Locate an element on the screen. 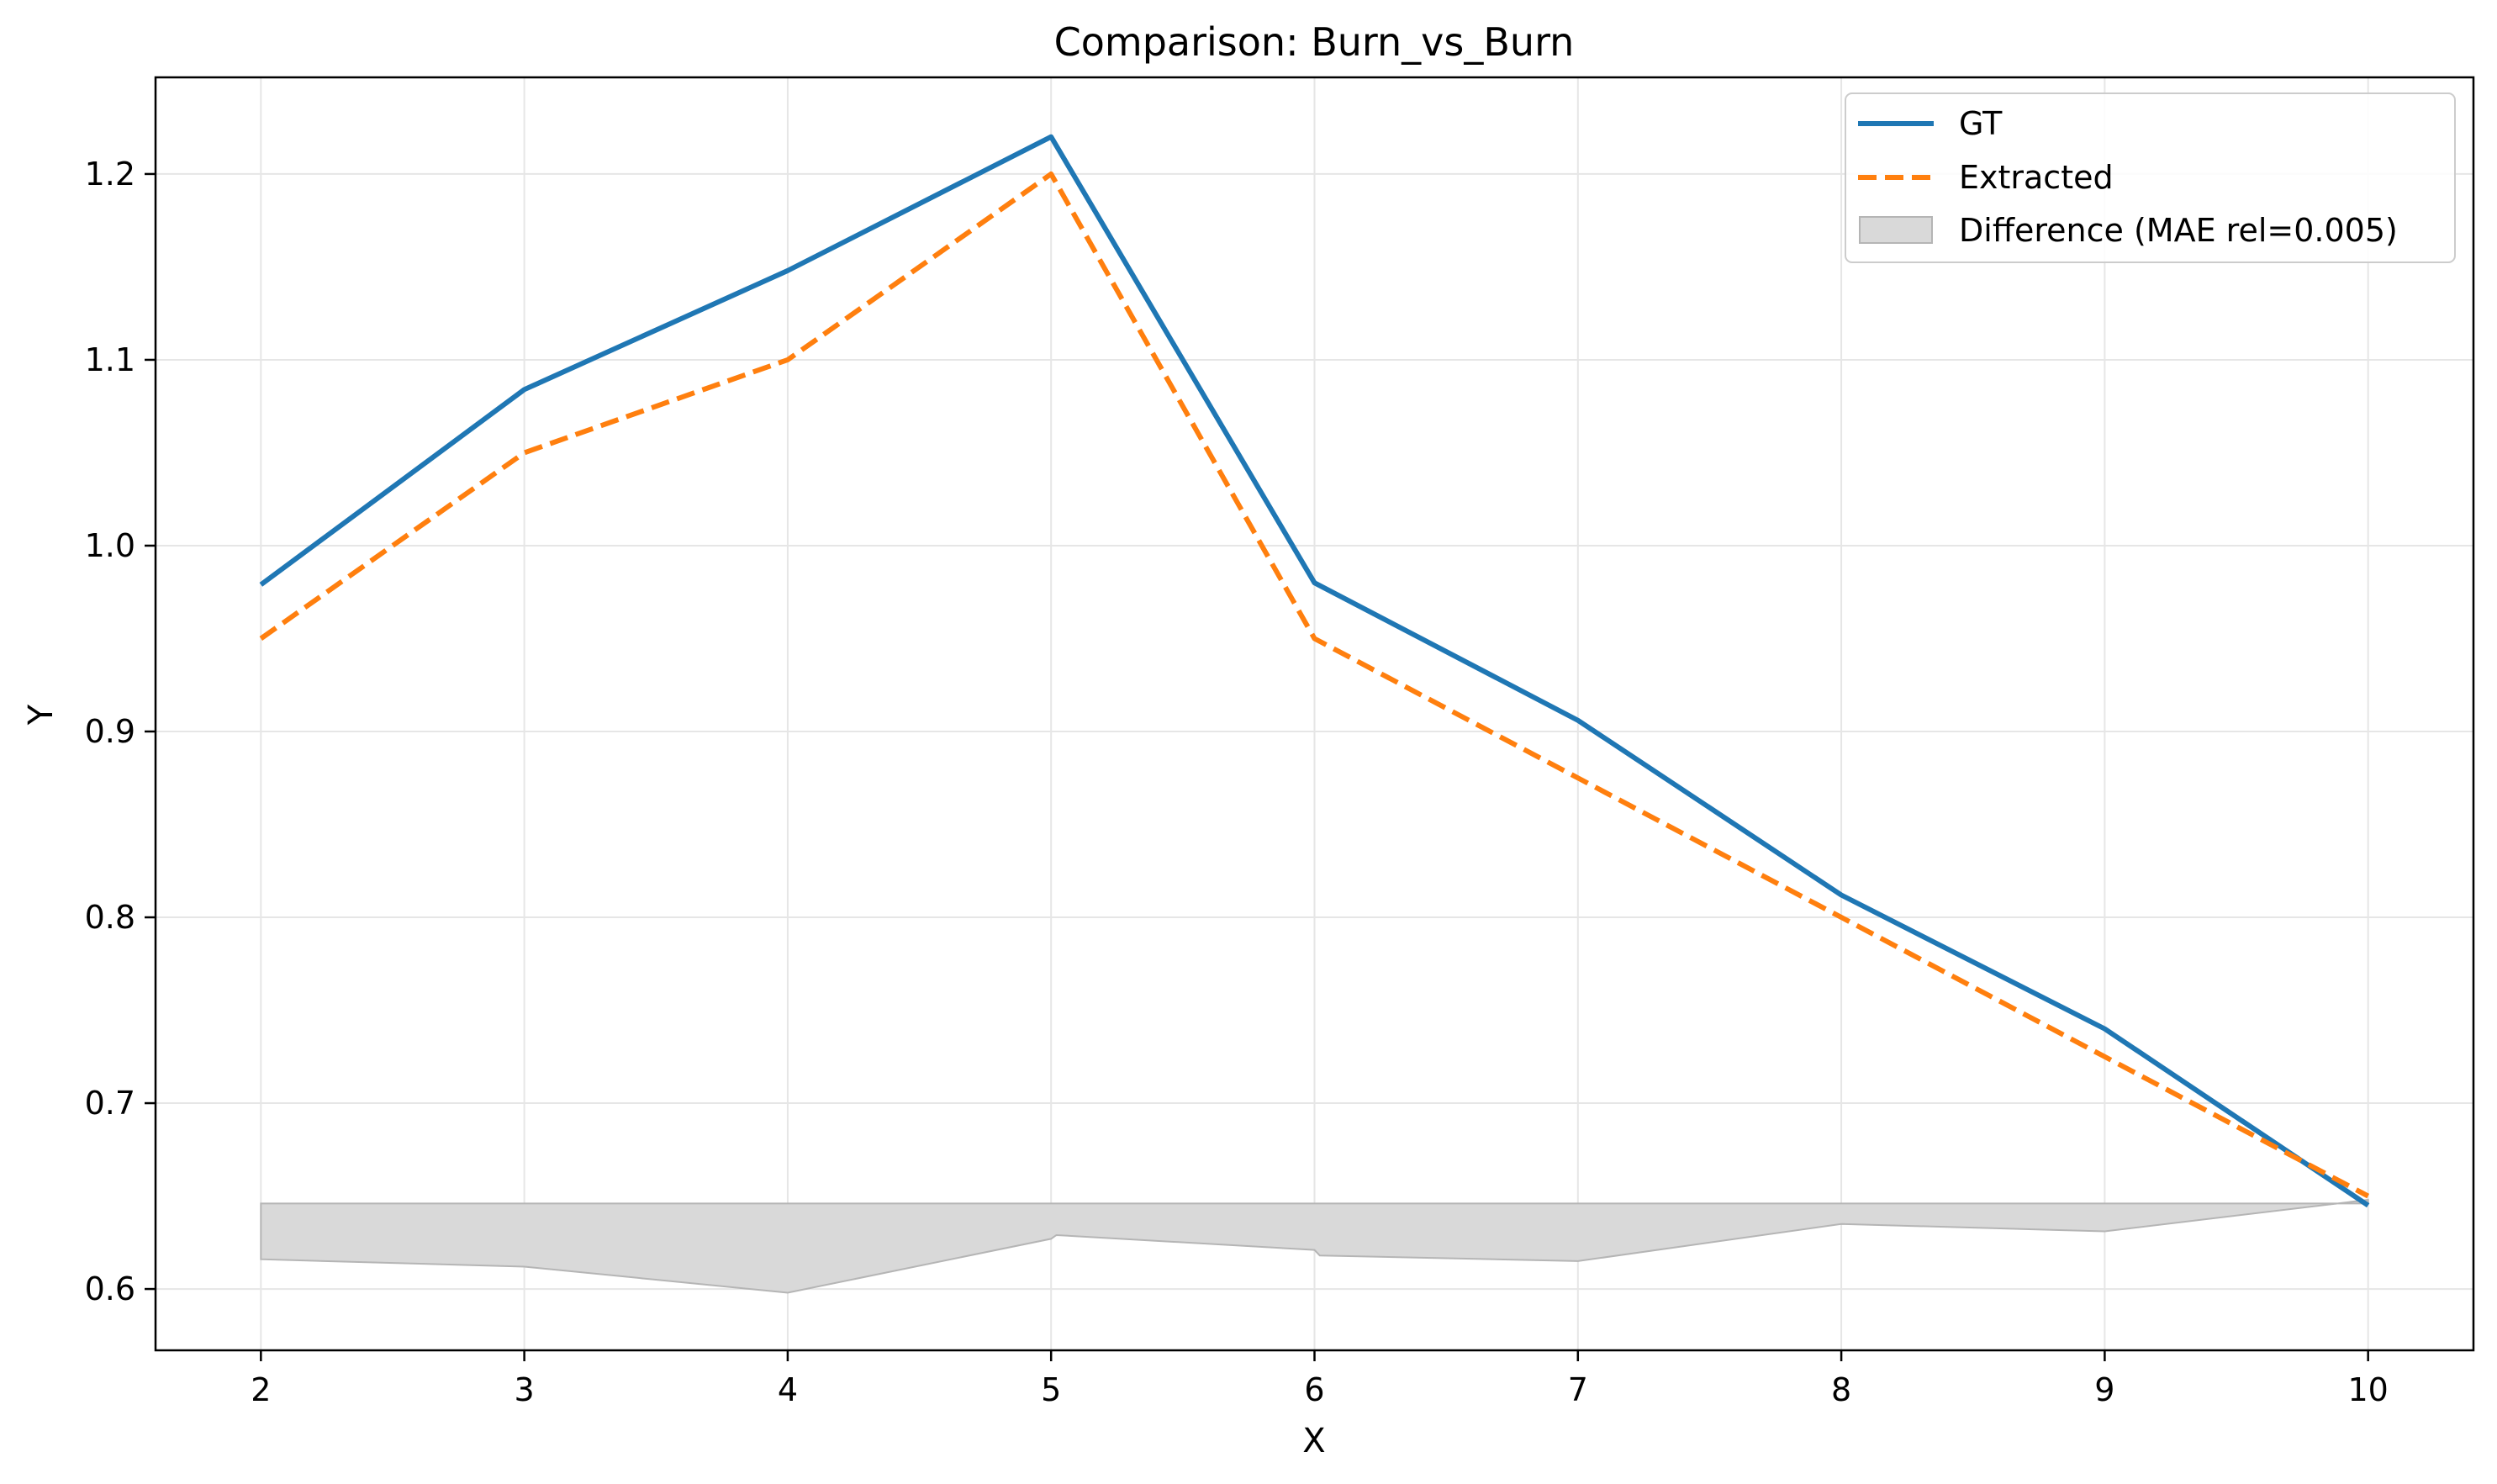  x-tick-label: 4 is located at coordinates (788, 1389).